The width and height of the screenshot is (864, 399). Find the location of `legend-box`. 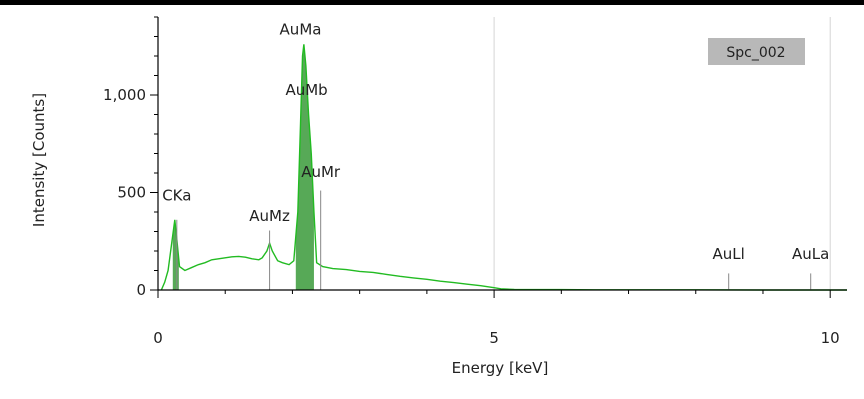

legend-box is located at coordinates (756, 51).